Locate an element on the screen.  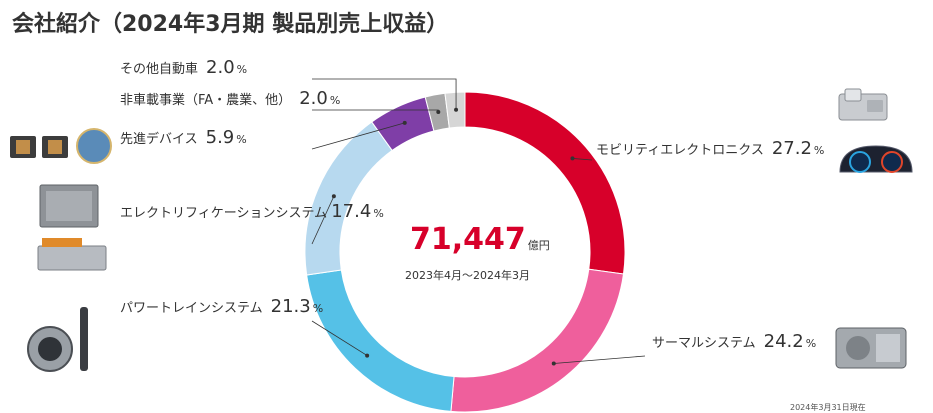
page-title: 会社紹介（2024年3月期 製品別売上収益） is located at coordinates (230, 24).